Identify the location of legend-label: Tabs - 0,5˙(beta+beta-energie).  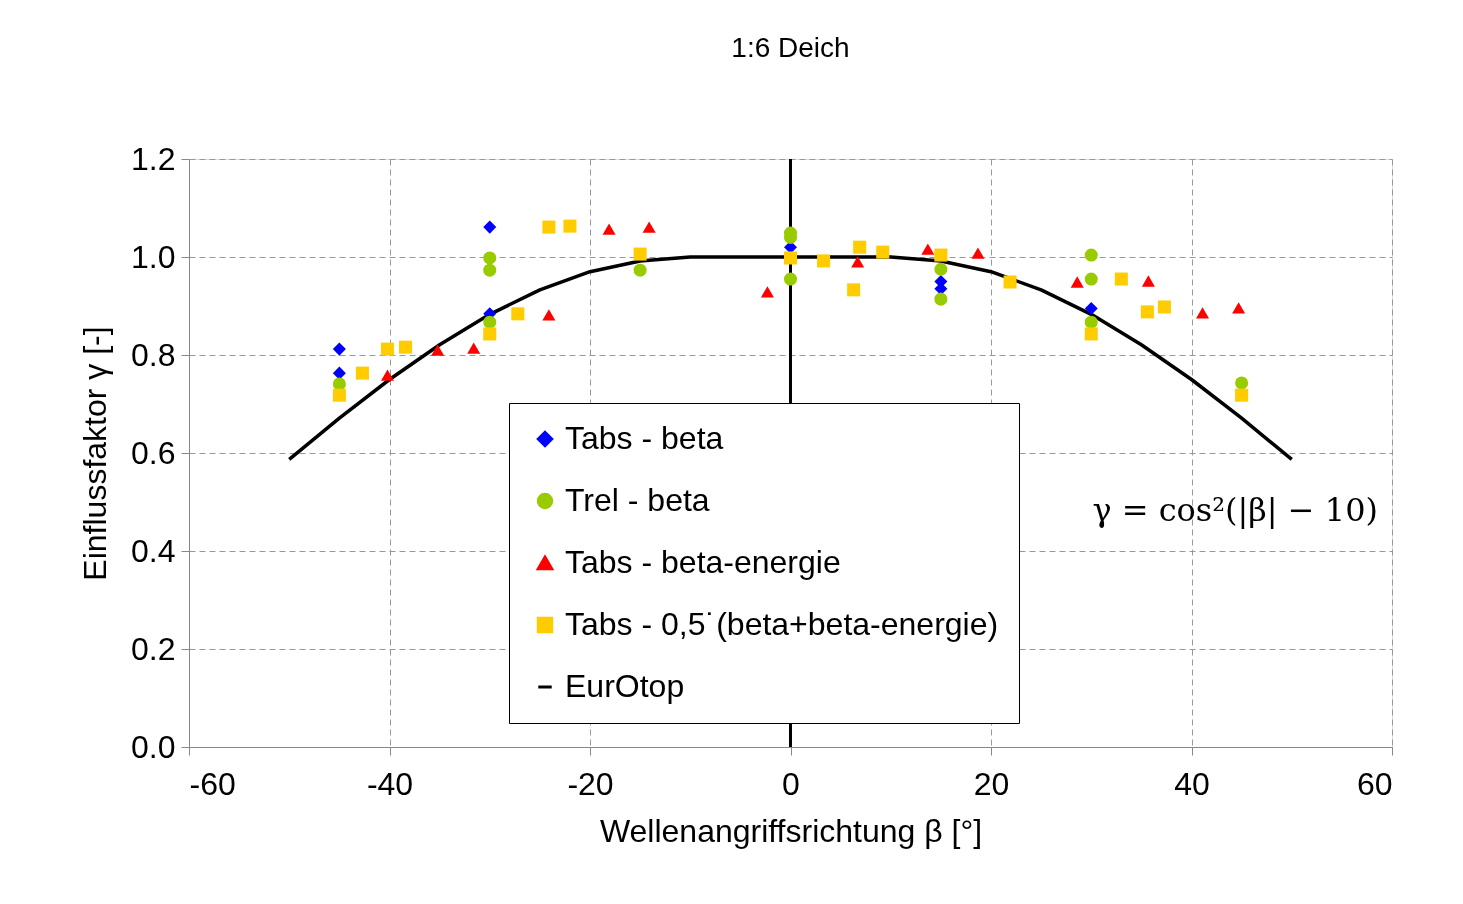
(782, 624).